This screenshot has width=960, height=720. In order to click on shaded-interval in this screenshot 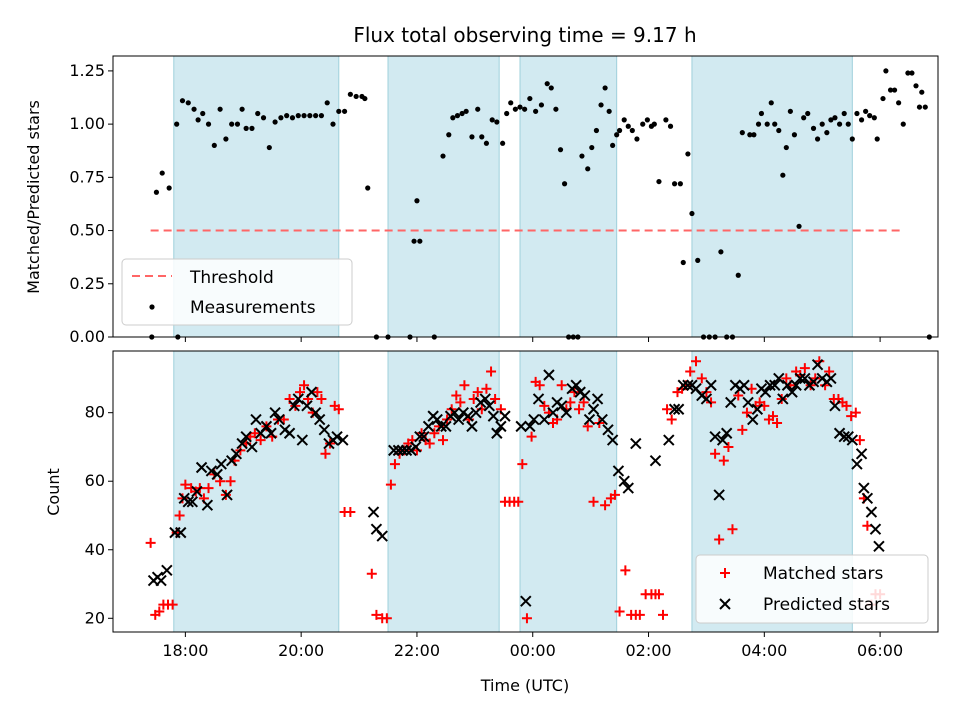, I will do `click(772, 196)`.